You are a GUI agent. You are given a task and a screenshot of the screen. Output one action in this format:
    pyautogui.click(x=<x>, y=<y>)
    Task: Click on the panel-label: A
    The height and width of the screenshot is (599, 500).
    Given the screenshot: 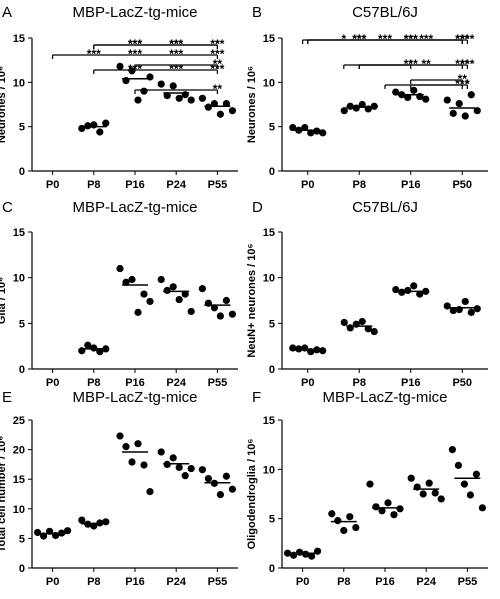 What is the action you would take?
    pyautogui.click(x=7, y=12)
    